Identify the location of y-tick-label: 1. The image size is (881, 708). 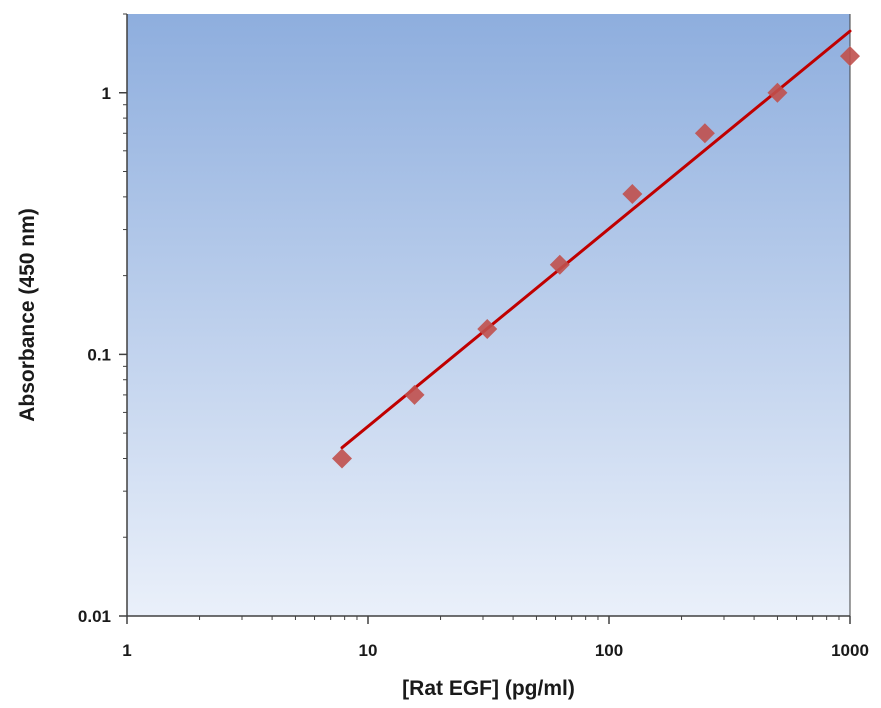
(106, 93).